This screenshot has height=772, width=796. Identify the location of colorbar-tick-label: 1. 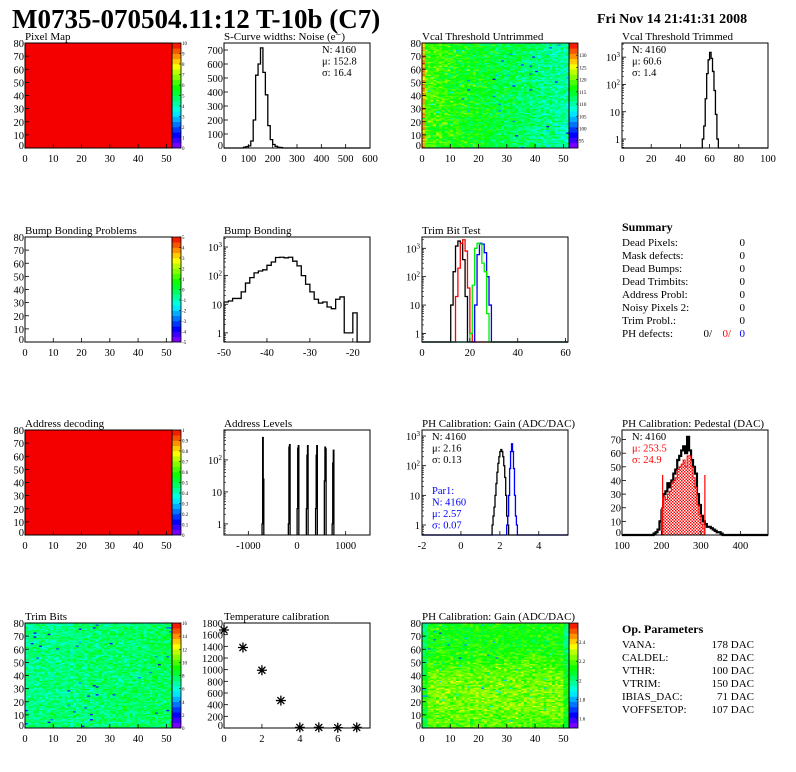
(183, 431).